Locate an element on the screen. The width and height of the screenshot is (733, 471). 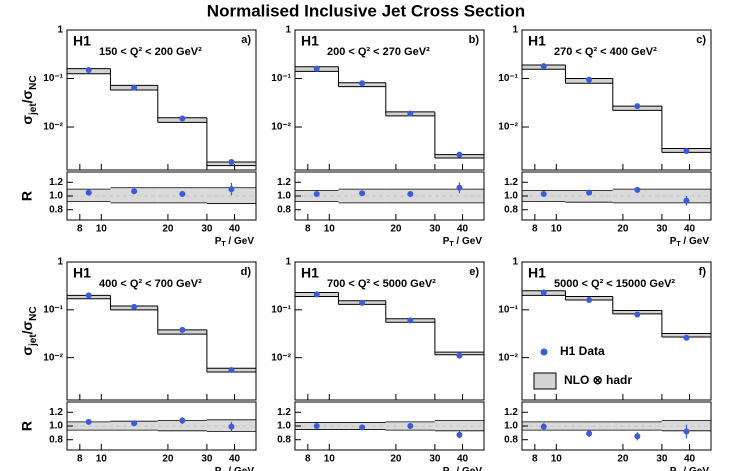
q2-range: 200 < Q² < 270 GeV² is located at coordinates (378, 52).